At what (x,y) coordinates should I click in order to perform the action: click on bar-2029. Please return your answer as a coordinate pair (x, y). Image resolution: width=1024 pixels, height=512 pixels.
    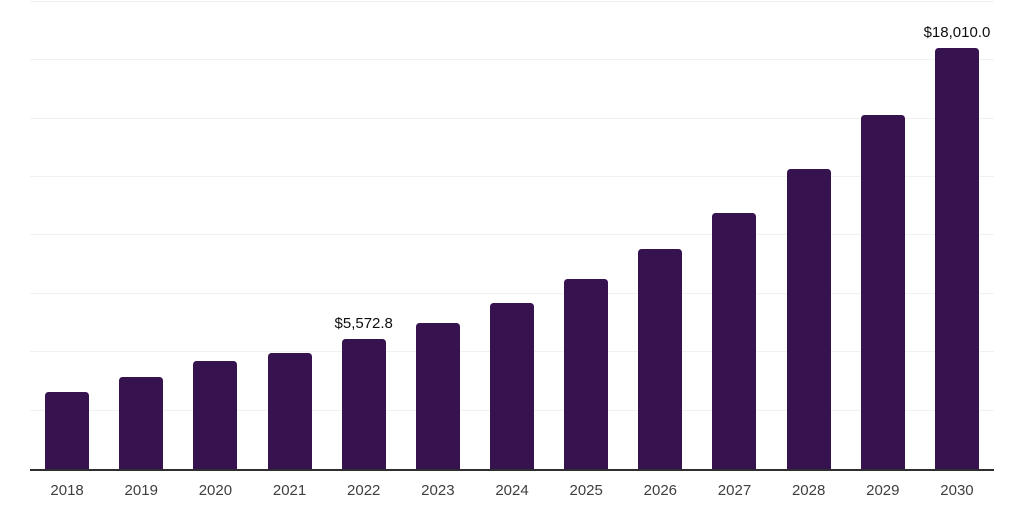
    Looking at the image, I should click on (882, 292).